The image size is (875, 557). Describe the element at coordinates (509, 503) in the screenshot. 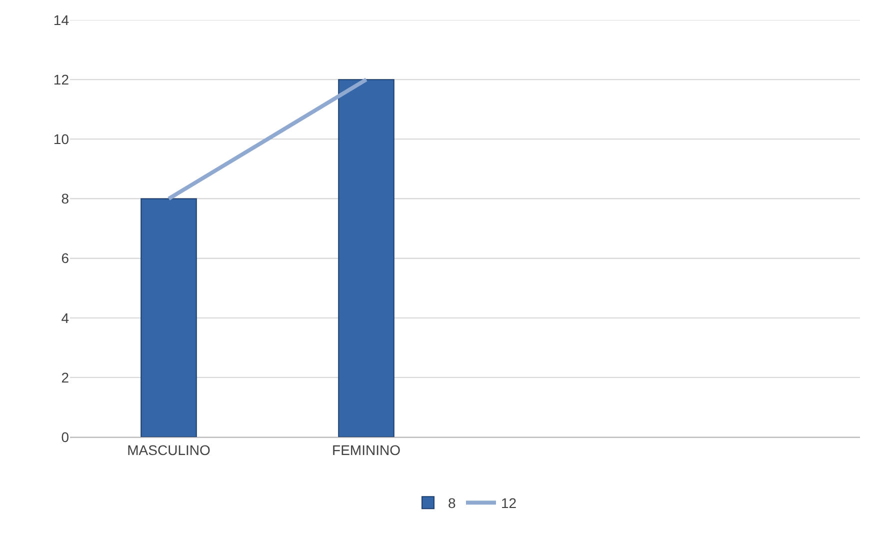

I see `legend-label: 12` at that location.